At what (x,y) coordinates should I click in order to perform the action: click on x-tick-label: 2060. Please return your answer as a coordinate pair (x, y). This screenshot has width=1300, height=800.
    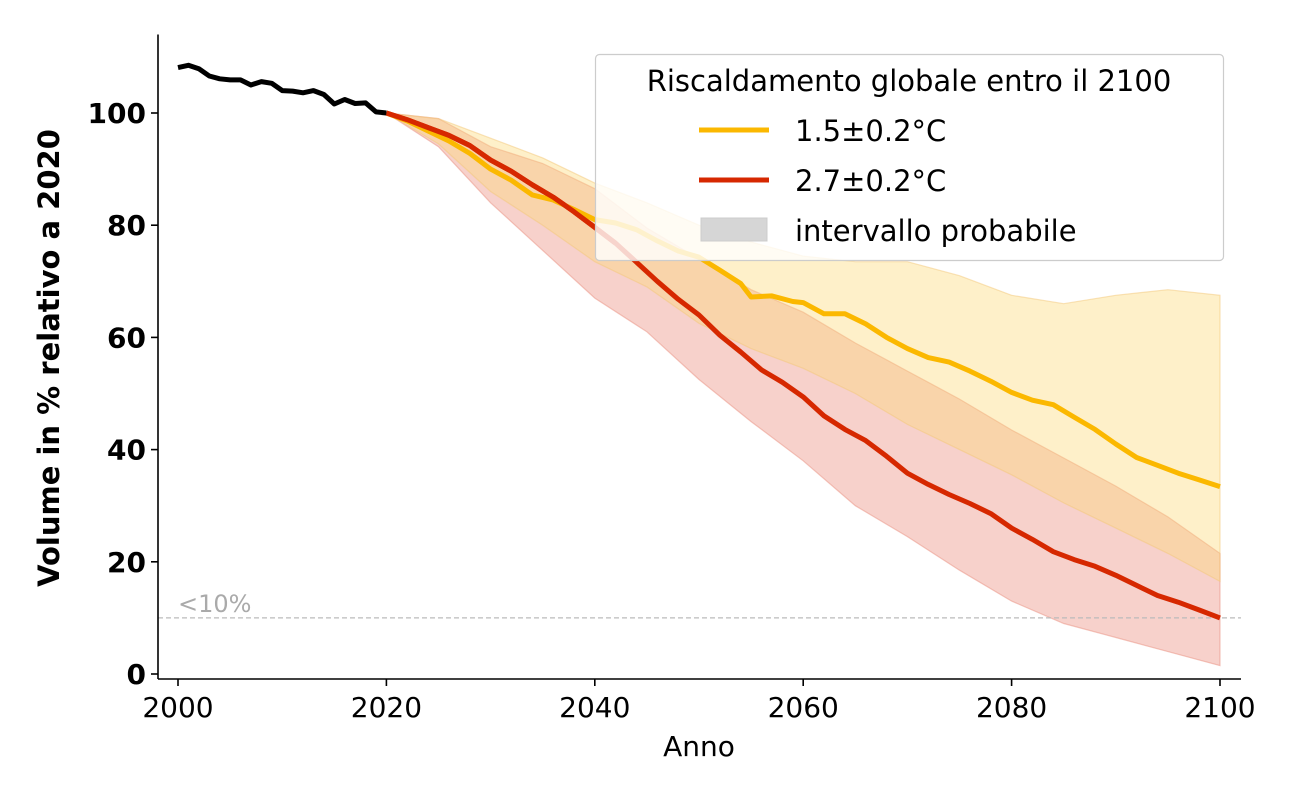
    Looking at the image, I should click on (803, 707).